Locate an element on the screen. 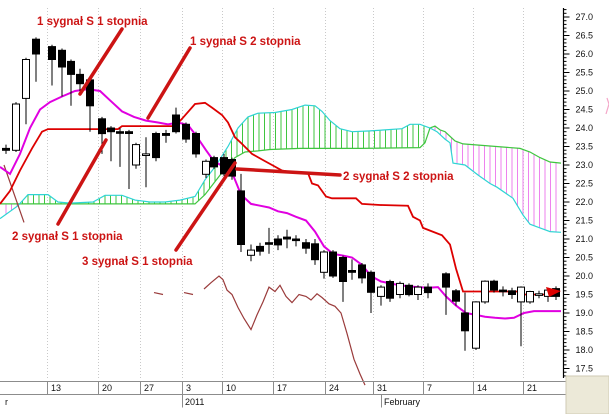  y-axis-label: 19.5 is located at coordinates (585, 295).